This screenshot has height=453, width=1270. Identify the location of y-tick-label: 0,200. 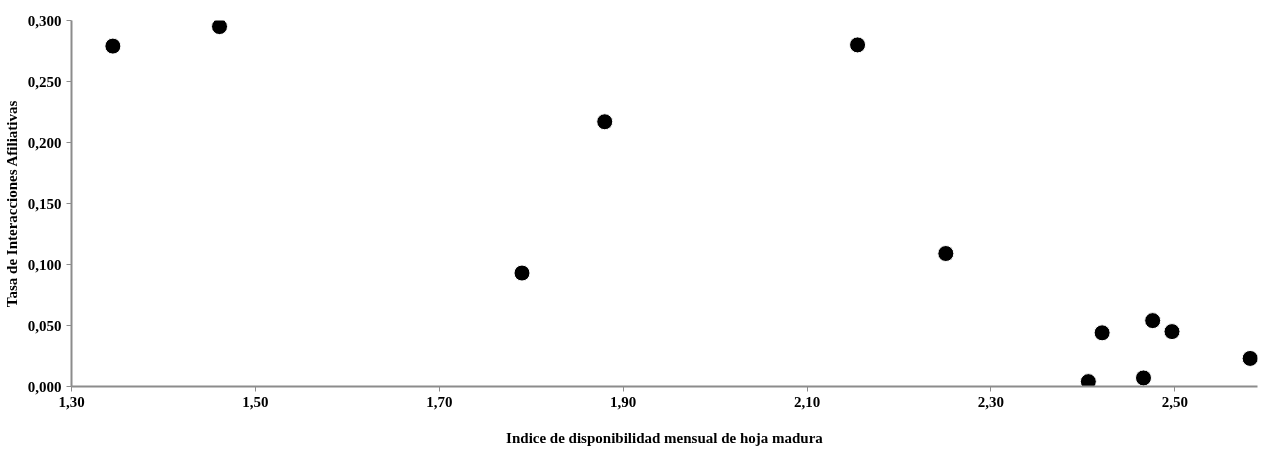
(44, 142).